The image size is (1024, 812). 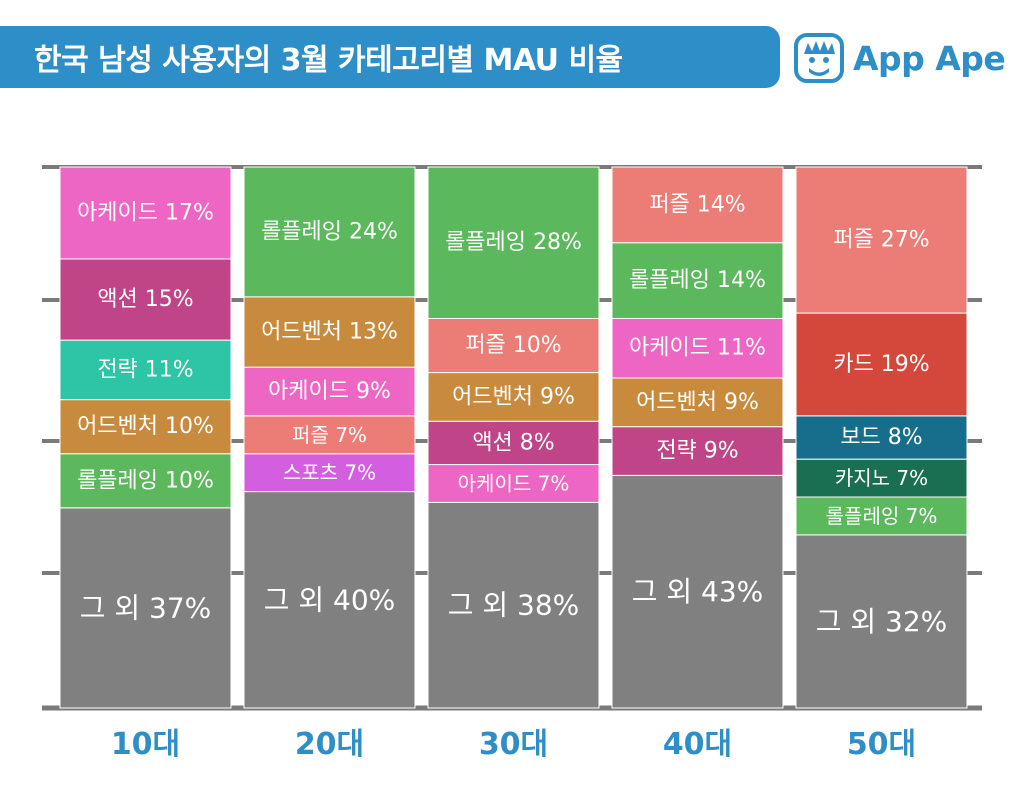 What do you see at coordinates (329, 744) in the screenshot?
I see `x-tick-label: 20대` at bounding box center [329, 744].